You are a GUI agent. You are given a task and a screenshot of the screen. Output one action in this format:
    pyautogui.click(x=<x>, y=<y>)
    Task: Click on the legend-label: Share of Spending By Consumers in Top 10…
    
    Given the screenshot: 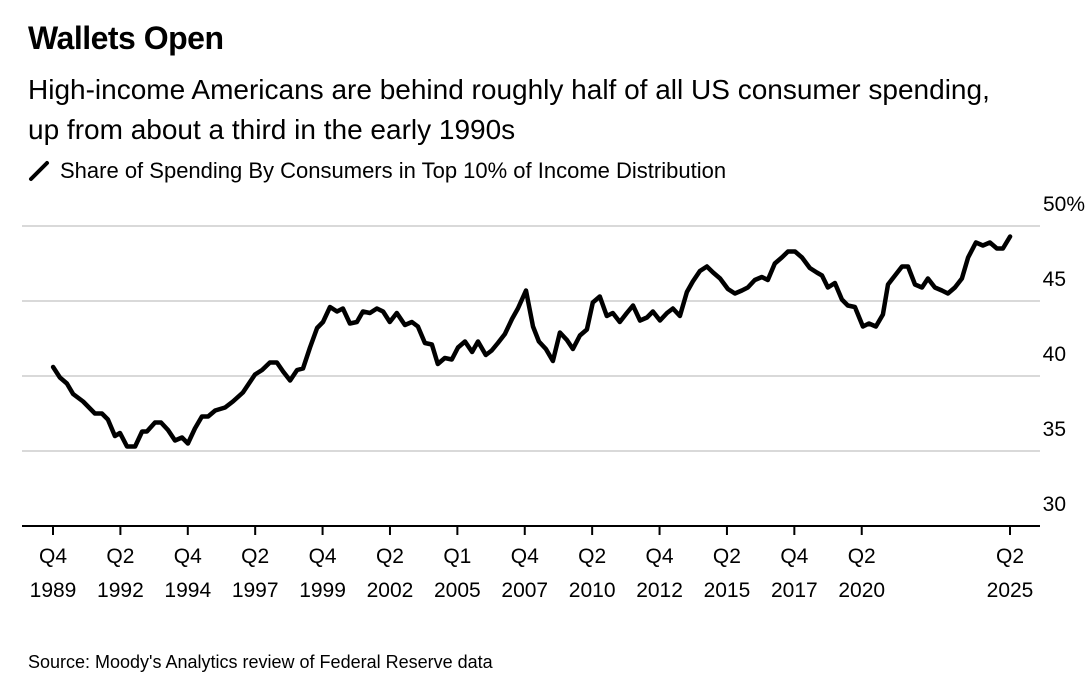 What is the action you would take?
    pyautogui.click(x=393, y=170)
    